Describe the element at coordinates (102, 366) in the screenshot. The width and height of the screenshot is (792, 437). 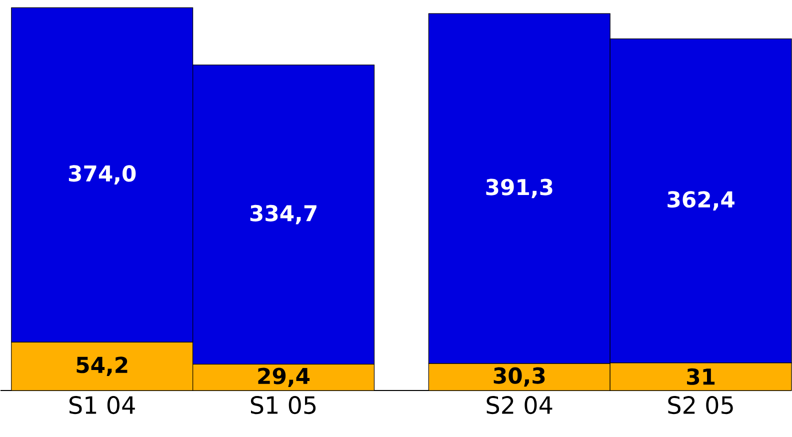
I see `data-label: 54,2` at that location.